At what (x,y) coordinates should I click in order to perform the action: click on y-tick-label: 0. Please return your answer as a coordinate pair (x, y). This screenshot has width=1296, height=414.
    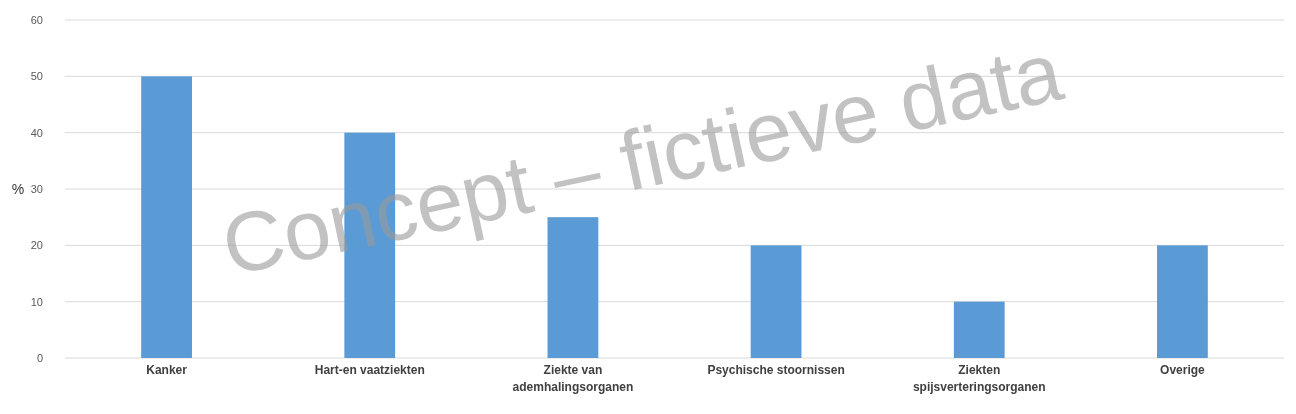
    Looking at the image, I should click on (39, 357).